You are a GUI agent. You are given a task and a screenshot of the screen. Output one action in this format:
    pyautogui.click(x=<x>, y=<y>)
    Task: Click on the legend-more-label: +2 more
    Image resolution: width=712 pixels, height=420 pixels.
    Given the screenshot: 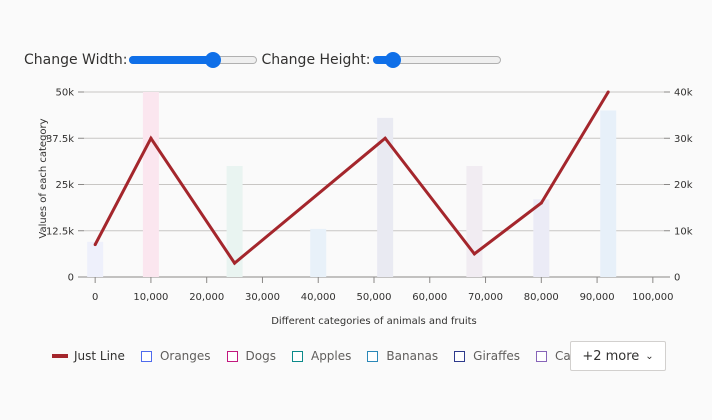 What is the action you would take?
    pyautogui.click(x=611, y=356)
    